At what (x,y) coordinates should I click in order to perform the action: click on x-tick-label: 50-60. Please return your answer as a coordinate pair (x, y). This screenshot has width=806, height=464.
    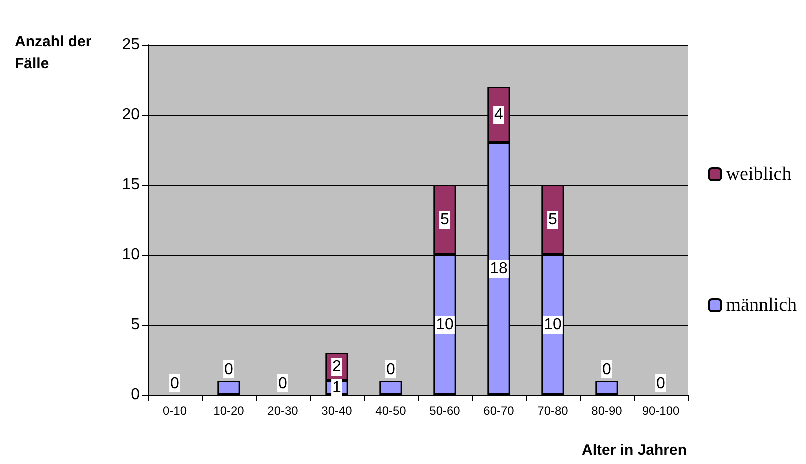
    Looking at the image, I should click on (445, 411).